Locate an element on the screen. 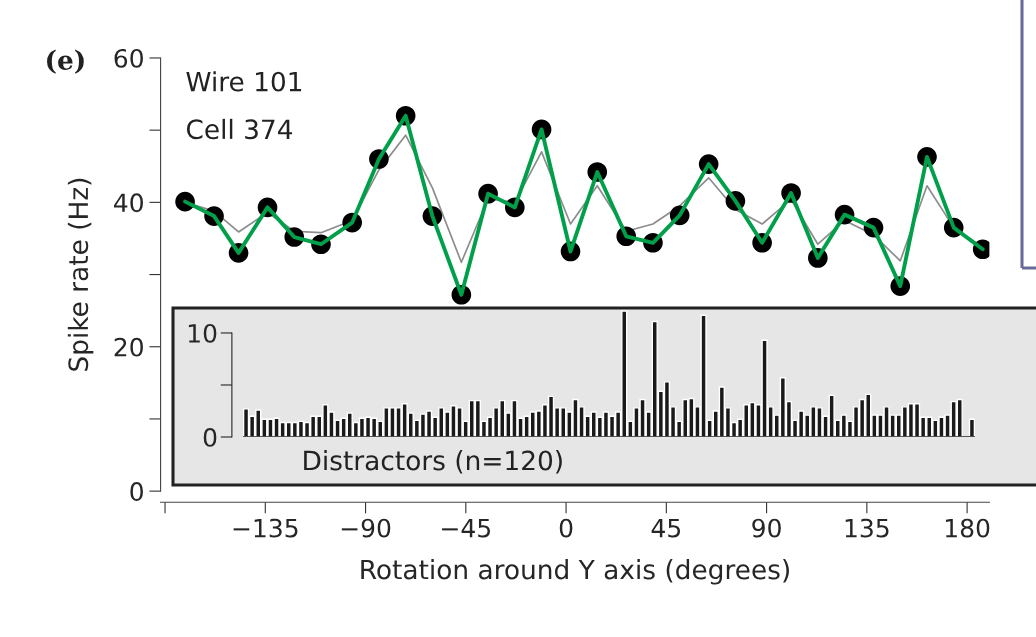 This screenshot has width=1036, height=637. annotation: Cell 374 is located at coordinates (239, 129).